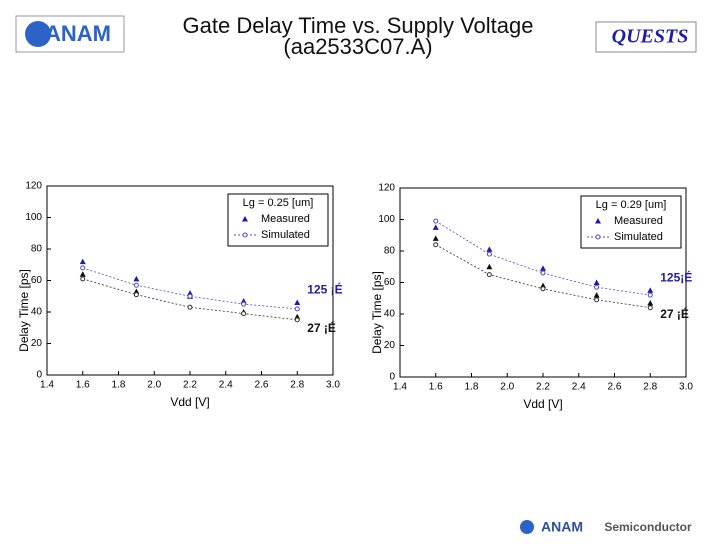  I want to click on legend-title: Lg = 0.29 [um], so click(631, 205).